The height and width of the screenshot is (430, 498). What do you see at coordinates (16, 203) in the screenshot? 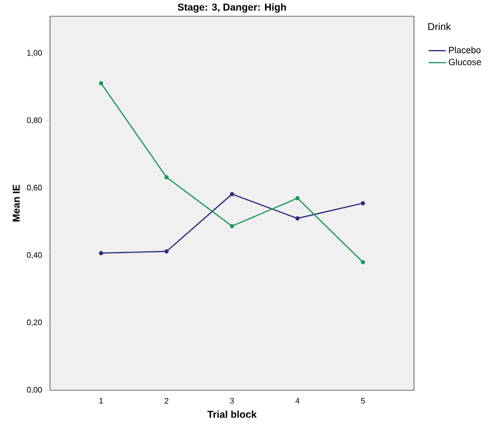
I see `y-axis-title: Mean IE` at bounding box center [16, 203].